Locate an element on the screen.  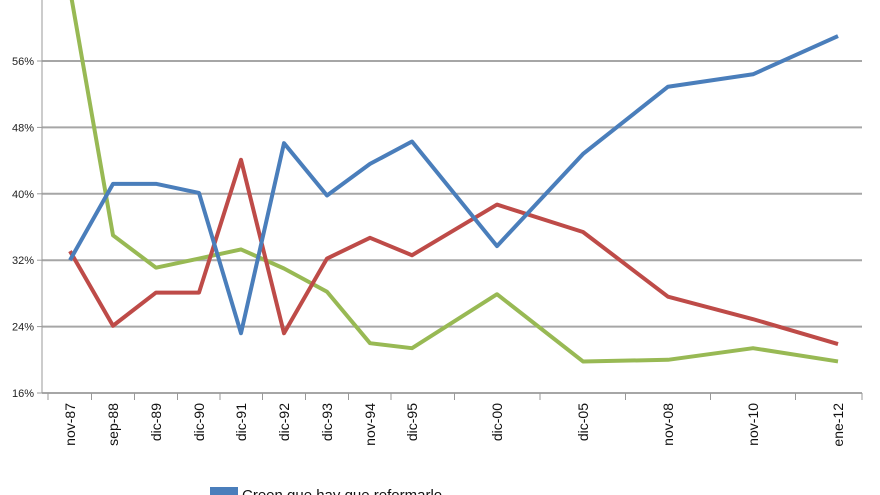
x-tick-label: sep-88 is located at coordinates (113, 424).